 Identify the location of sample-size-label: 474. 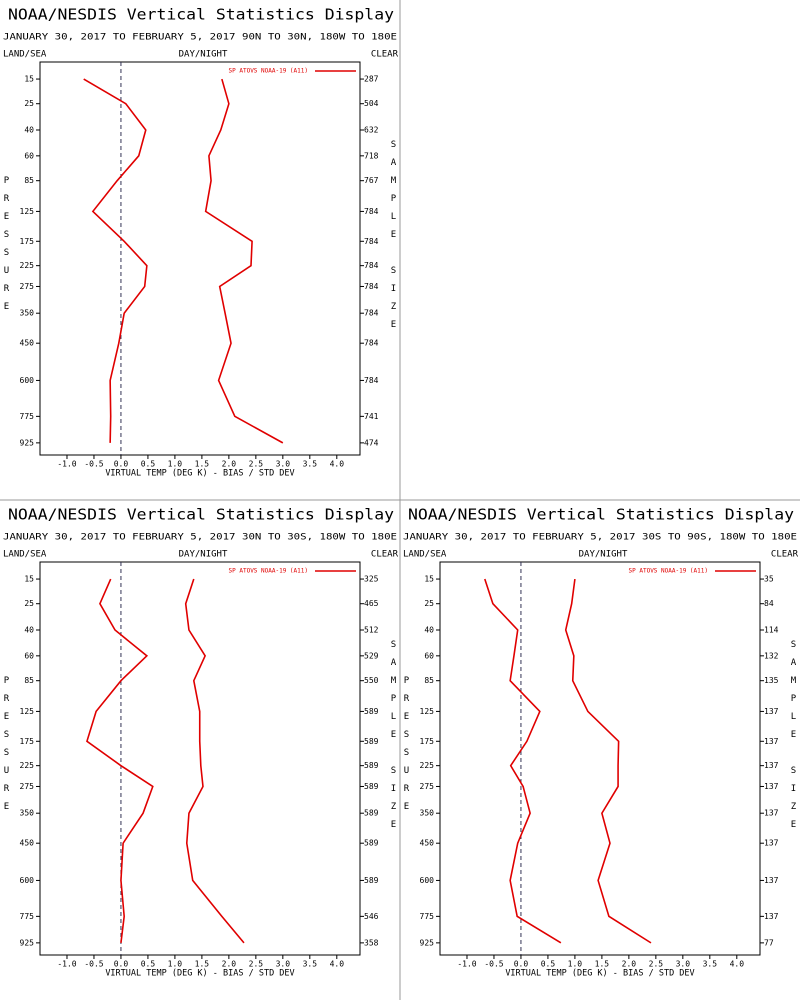
(371, 442).